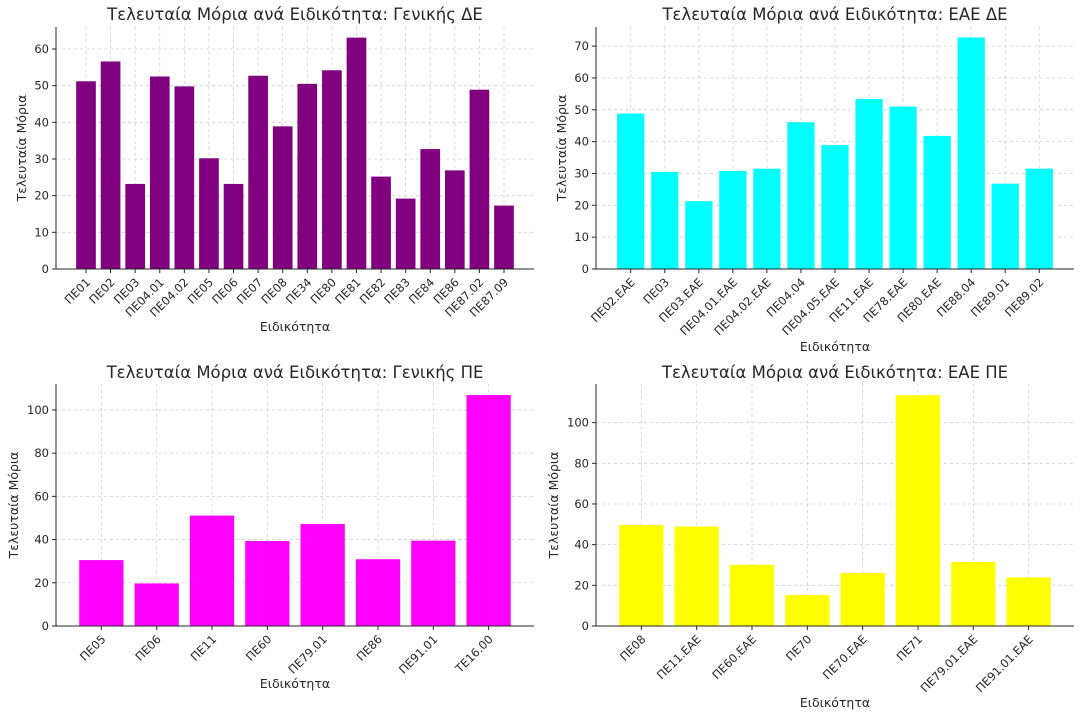 This screenshot has width=1080, height=718. I want to click on bar-ΠΕ78.ΕΑΕ, so click(903, 188).